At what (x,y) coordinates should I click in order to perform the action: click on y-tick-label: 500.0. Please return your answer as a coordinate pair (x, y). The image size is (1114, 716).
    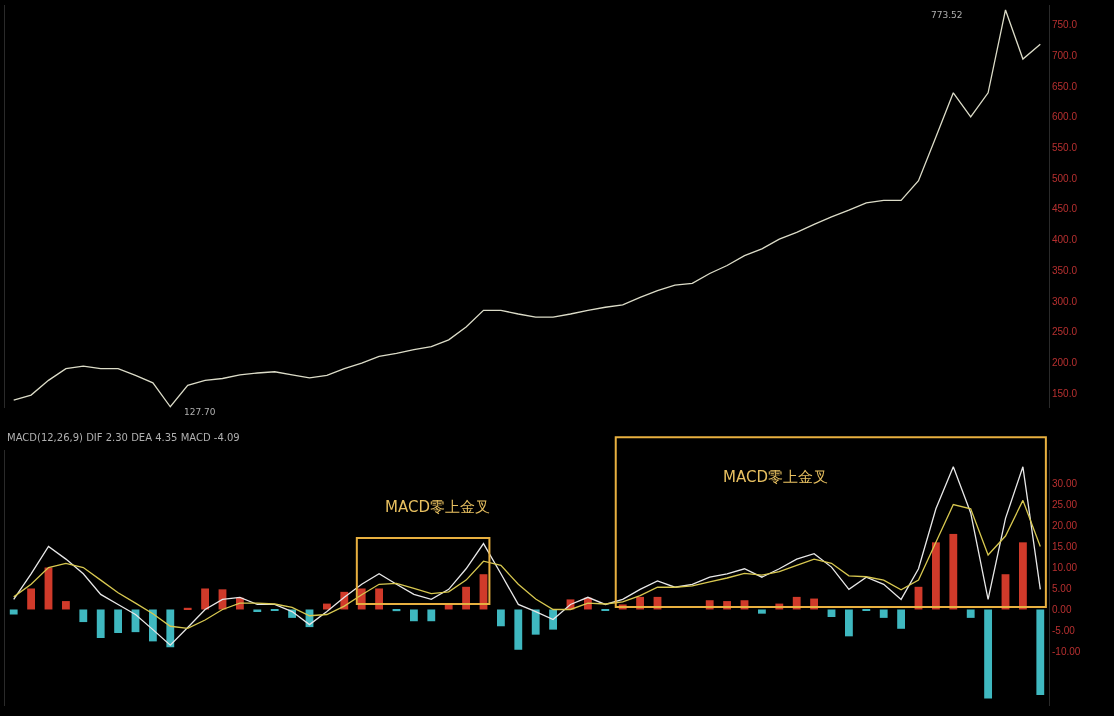
    Looking at the image, I should click on (1065, 178).